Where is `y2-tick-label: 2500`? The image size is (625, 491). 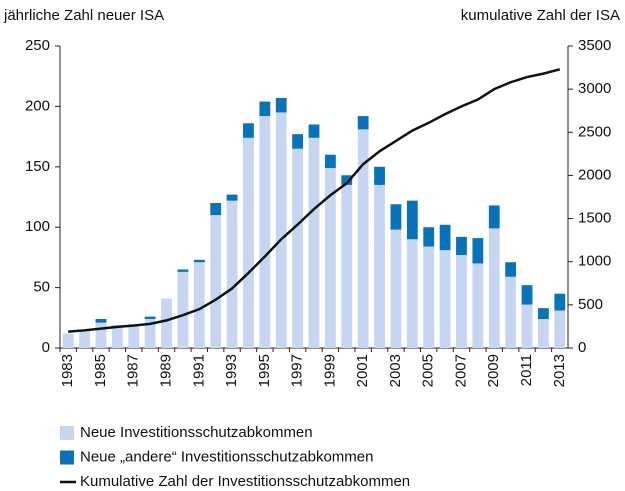
y2-tick-label: 2500 is located at coordinates (594, 131).